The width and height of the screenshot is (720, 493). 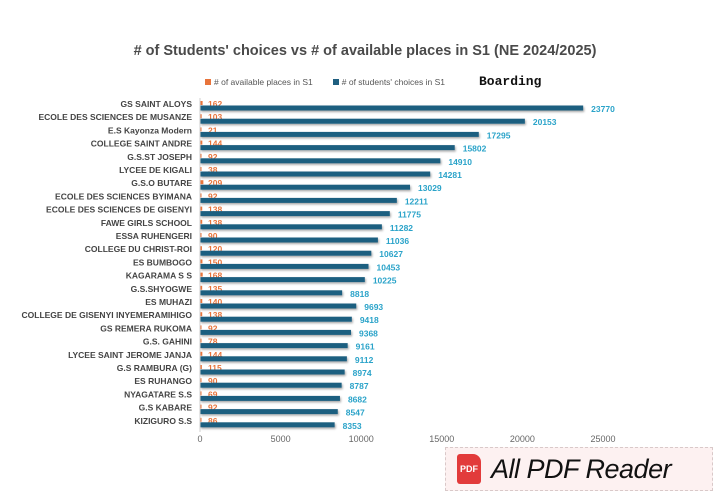 I want to click on data-label-choices: 12211, so click(x=416, y=201).